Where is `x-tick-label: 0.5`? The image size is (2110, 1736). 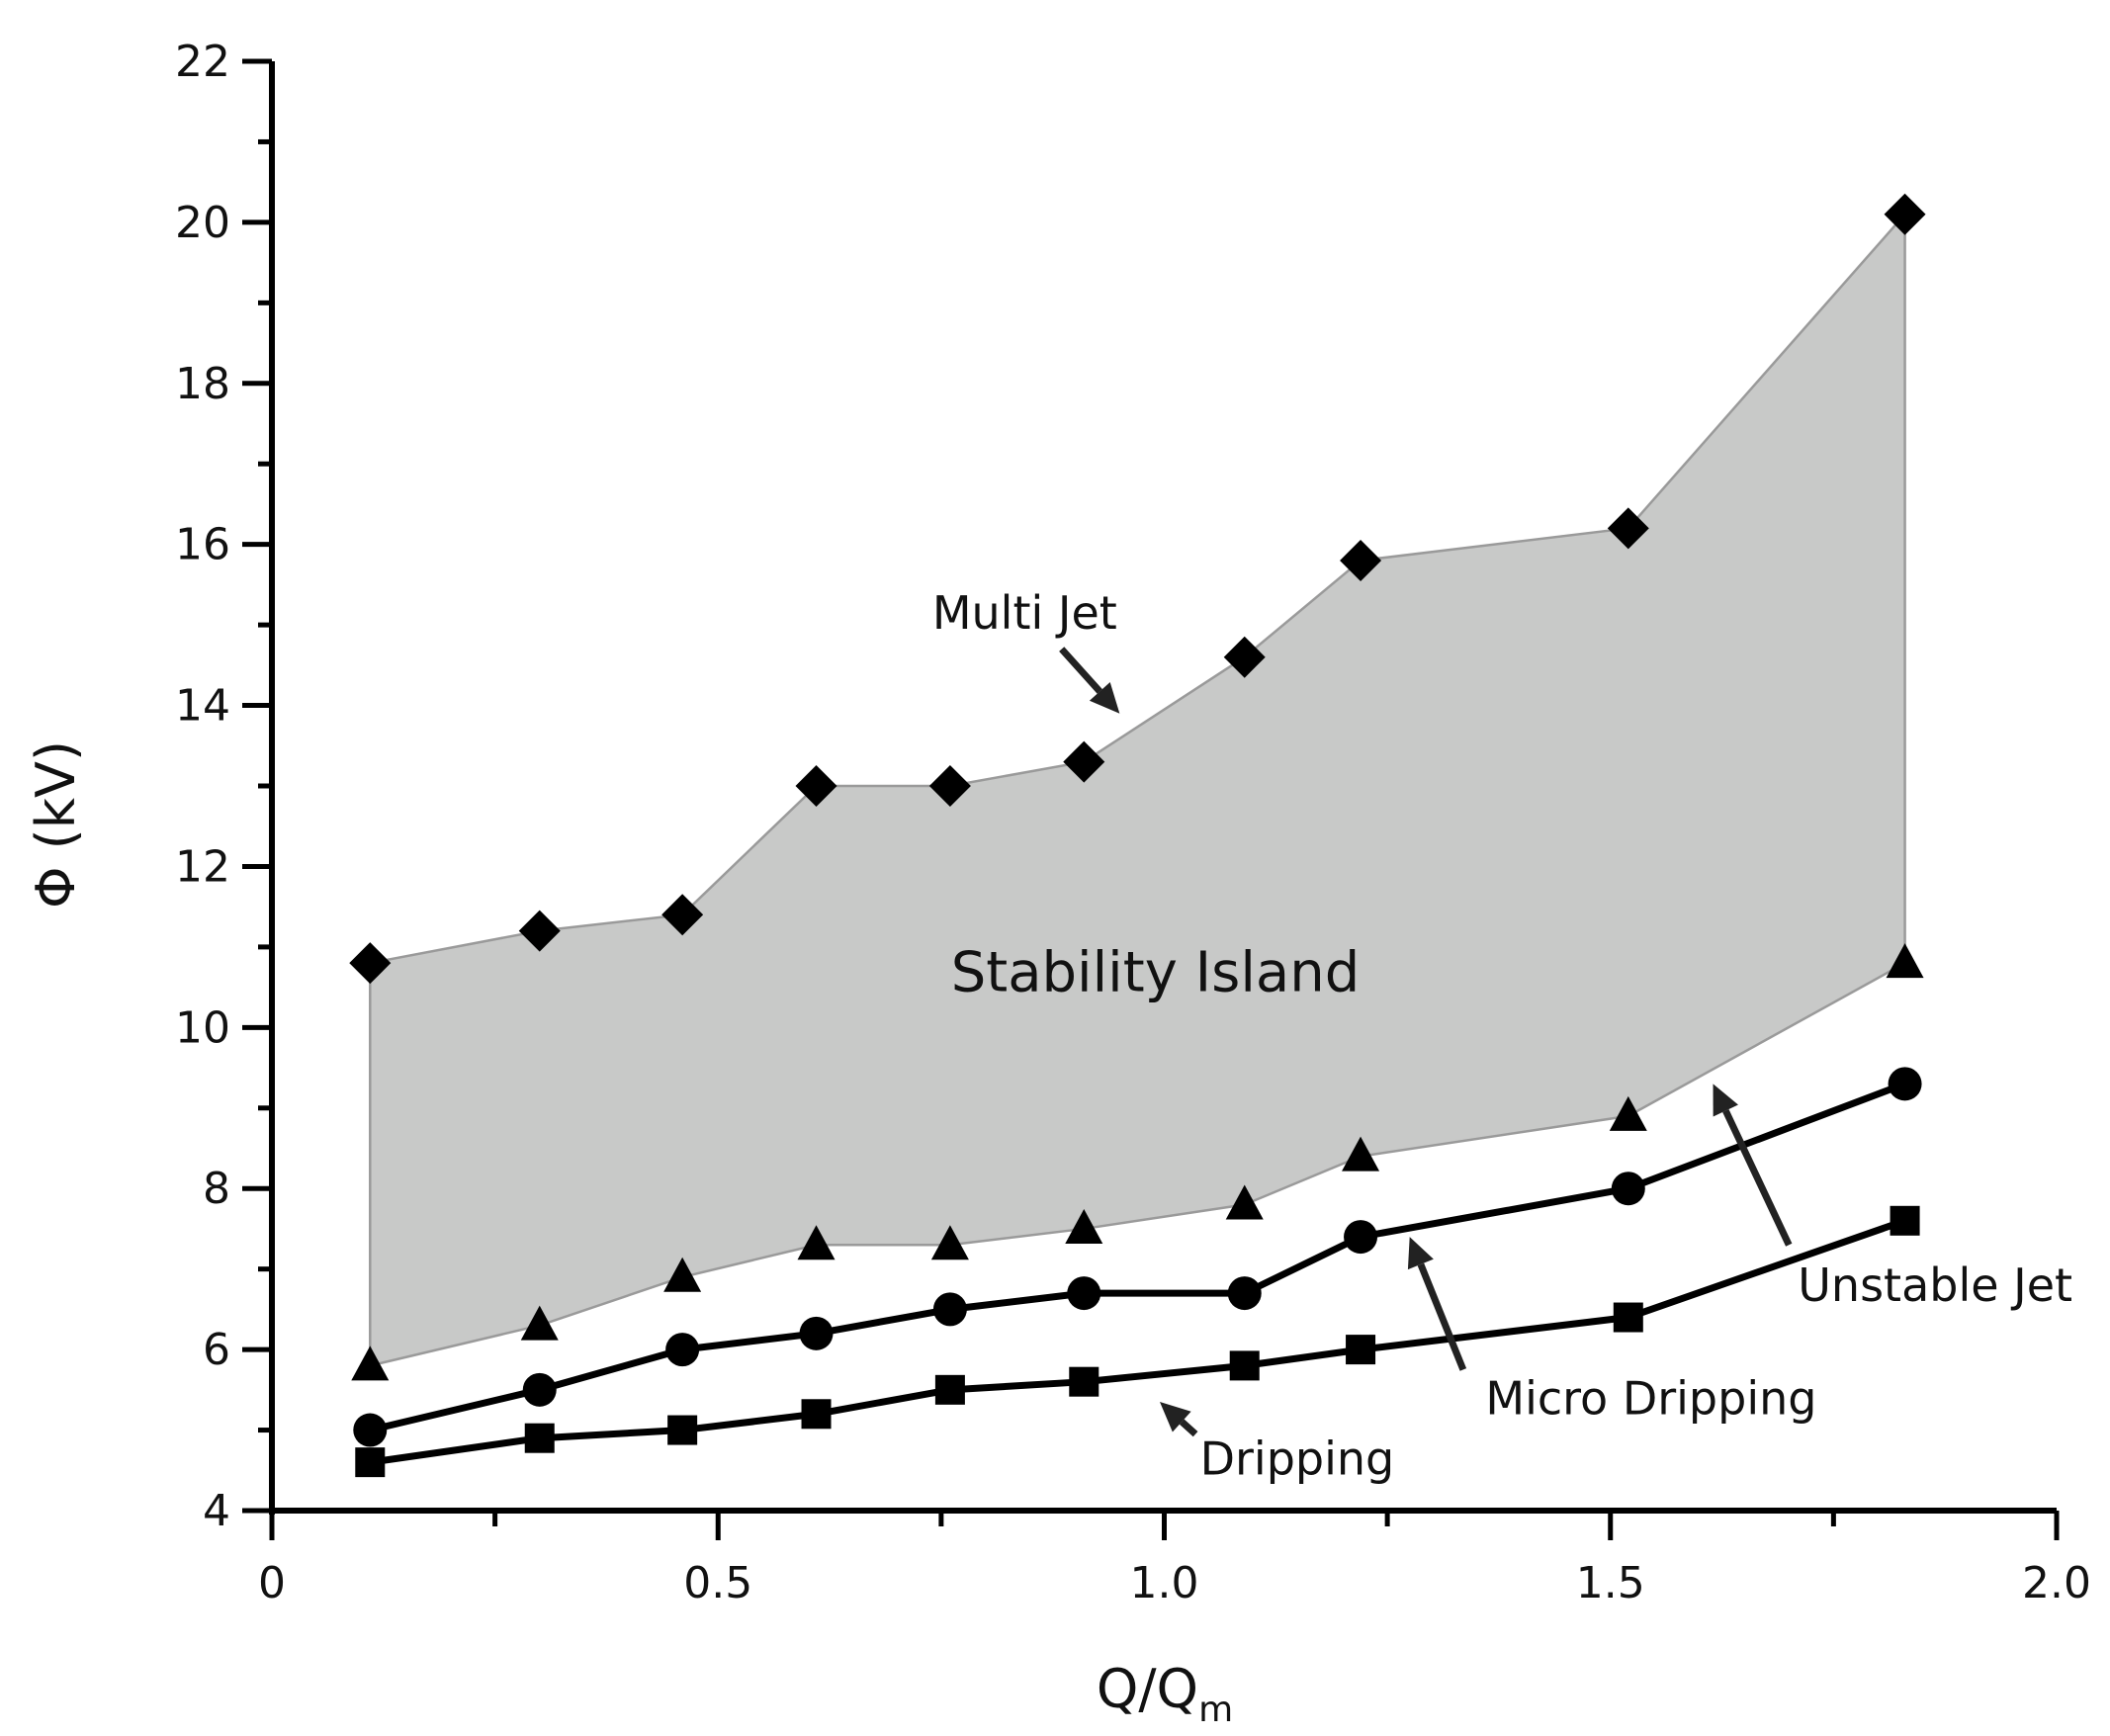 x-tick-label: 0.5 is located at coordinates (717, 1583).